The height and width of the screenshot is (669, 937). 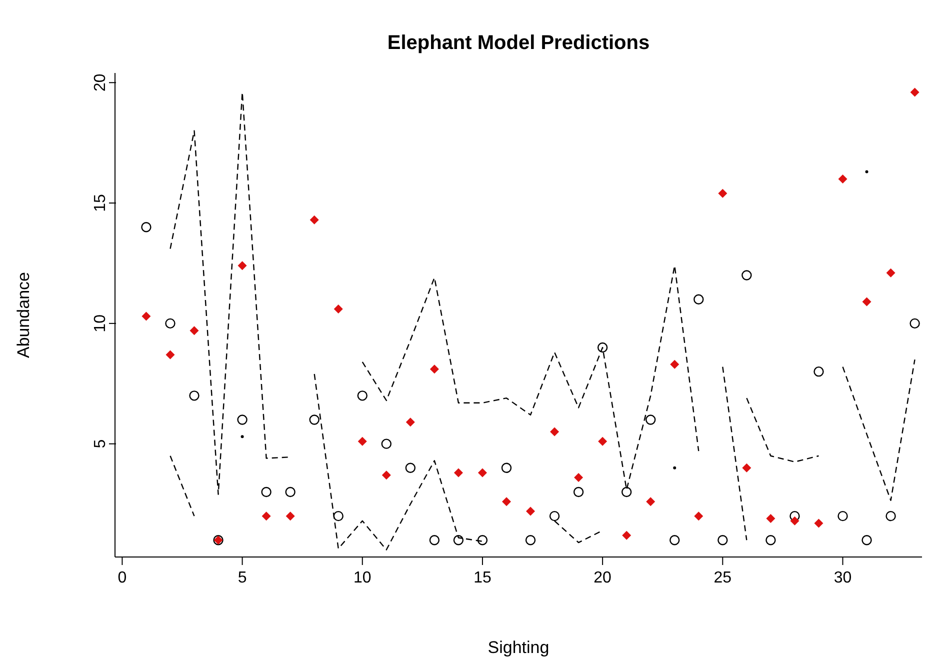 What do you see at coordinates (122, 577) in the screenshot?
I see `x-tick-label: 0` at bounding box center [122, 577].